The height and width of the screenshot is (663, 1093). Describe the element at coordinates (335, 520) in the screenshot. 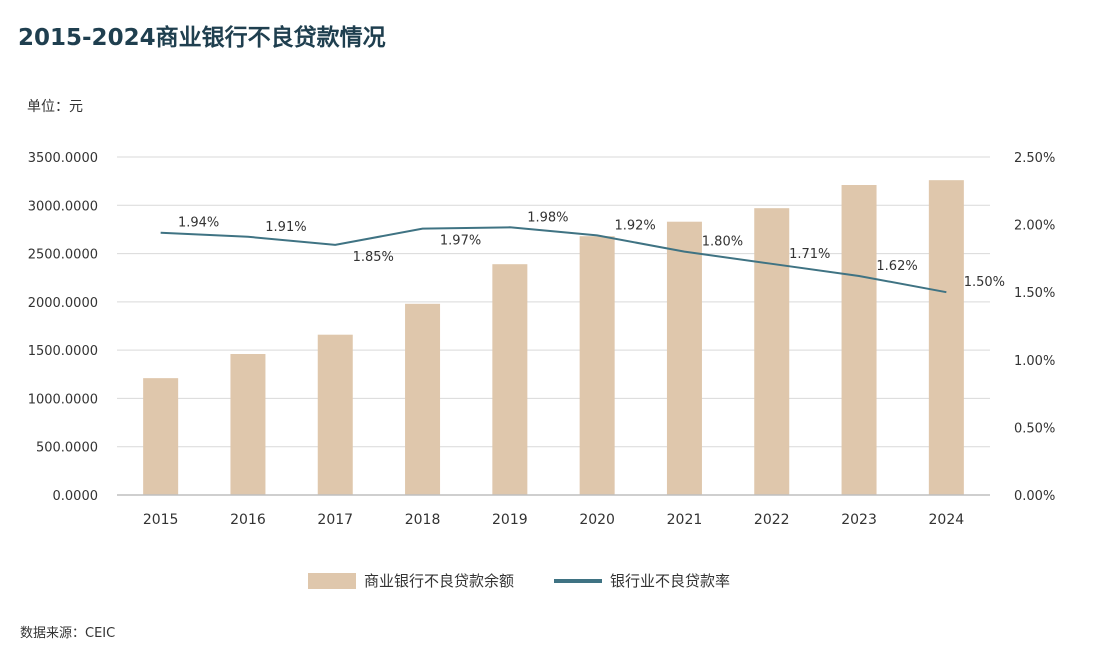

I see `x-tick-label: 2017` at that location.